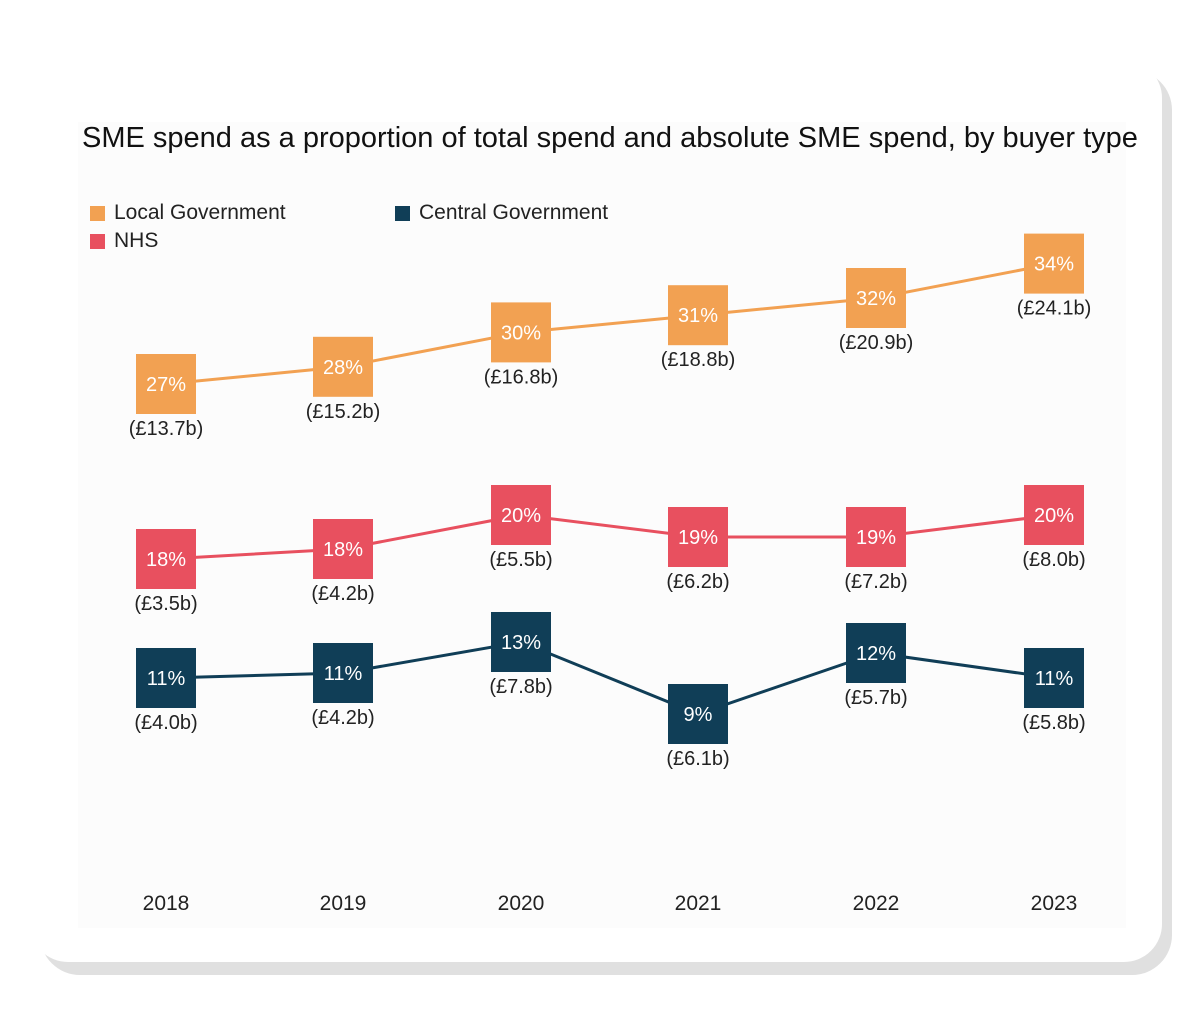 Image resolution: width=1200 pixels, height=1020 pixels. Describe the element at coordinates (520, 560) in the screenshot. I see `spend-label: (£5.5b)` at that location.